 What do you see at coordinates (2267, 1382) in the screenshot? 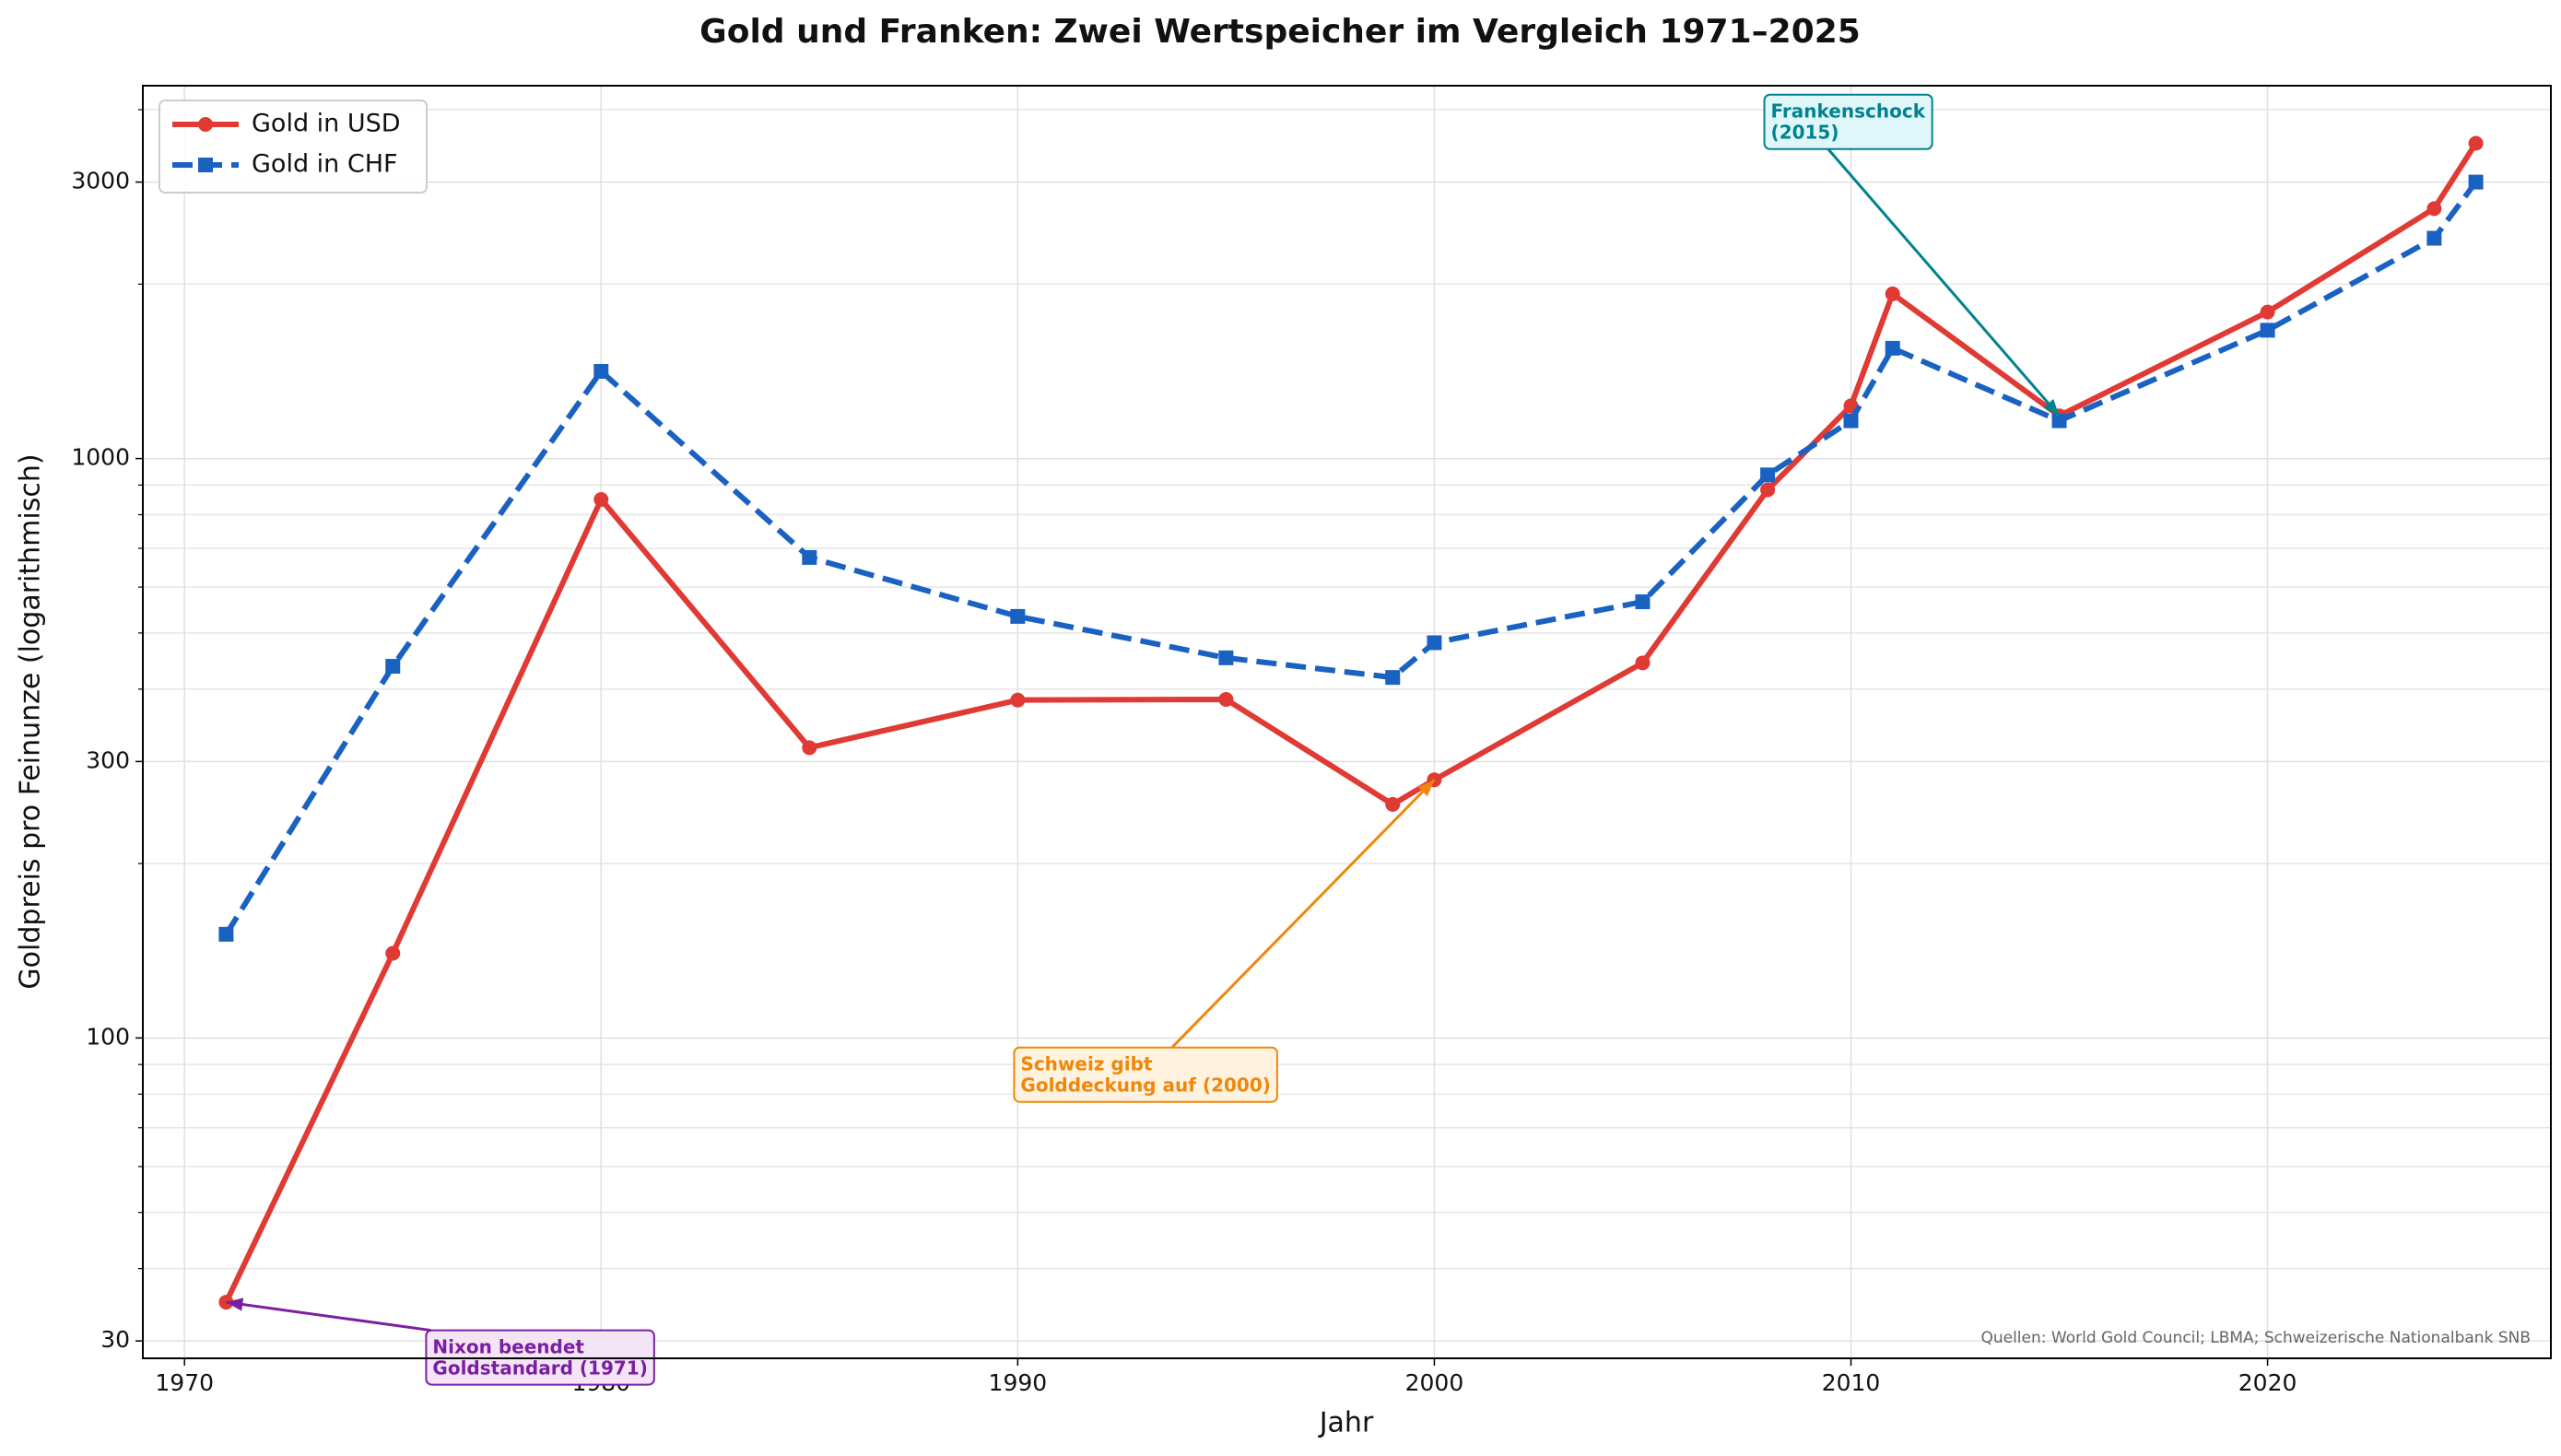
I see `x-tick-label: 2020` at bounding box center [2267, 1382].